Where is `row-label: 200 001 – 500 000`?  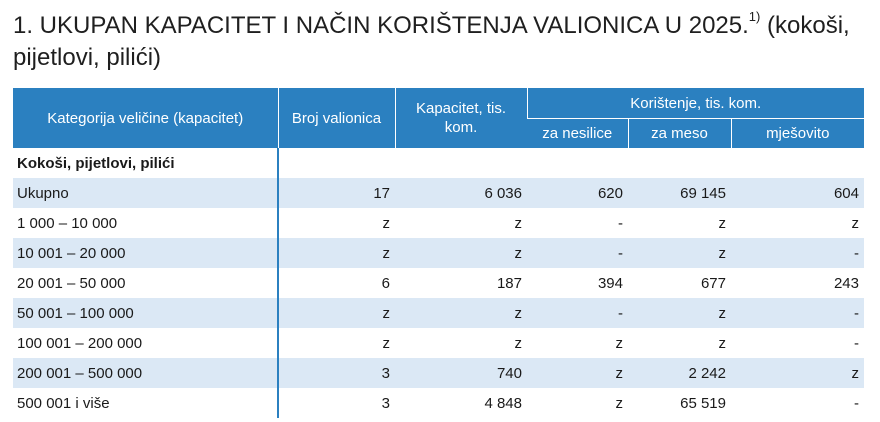 row-label: 200 001 – 500 000 is located at coordinates (146, 373).